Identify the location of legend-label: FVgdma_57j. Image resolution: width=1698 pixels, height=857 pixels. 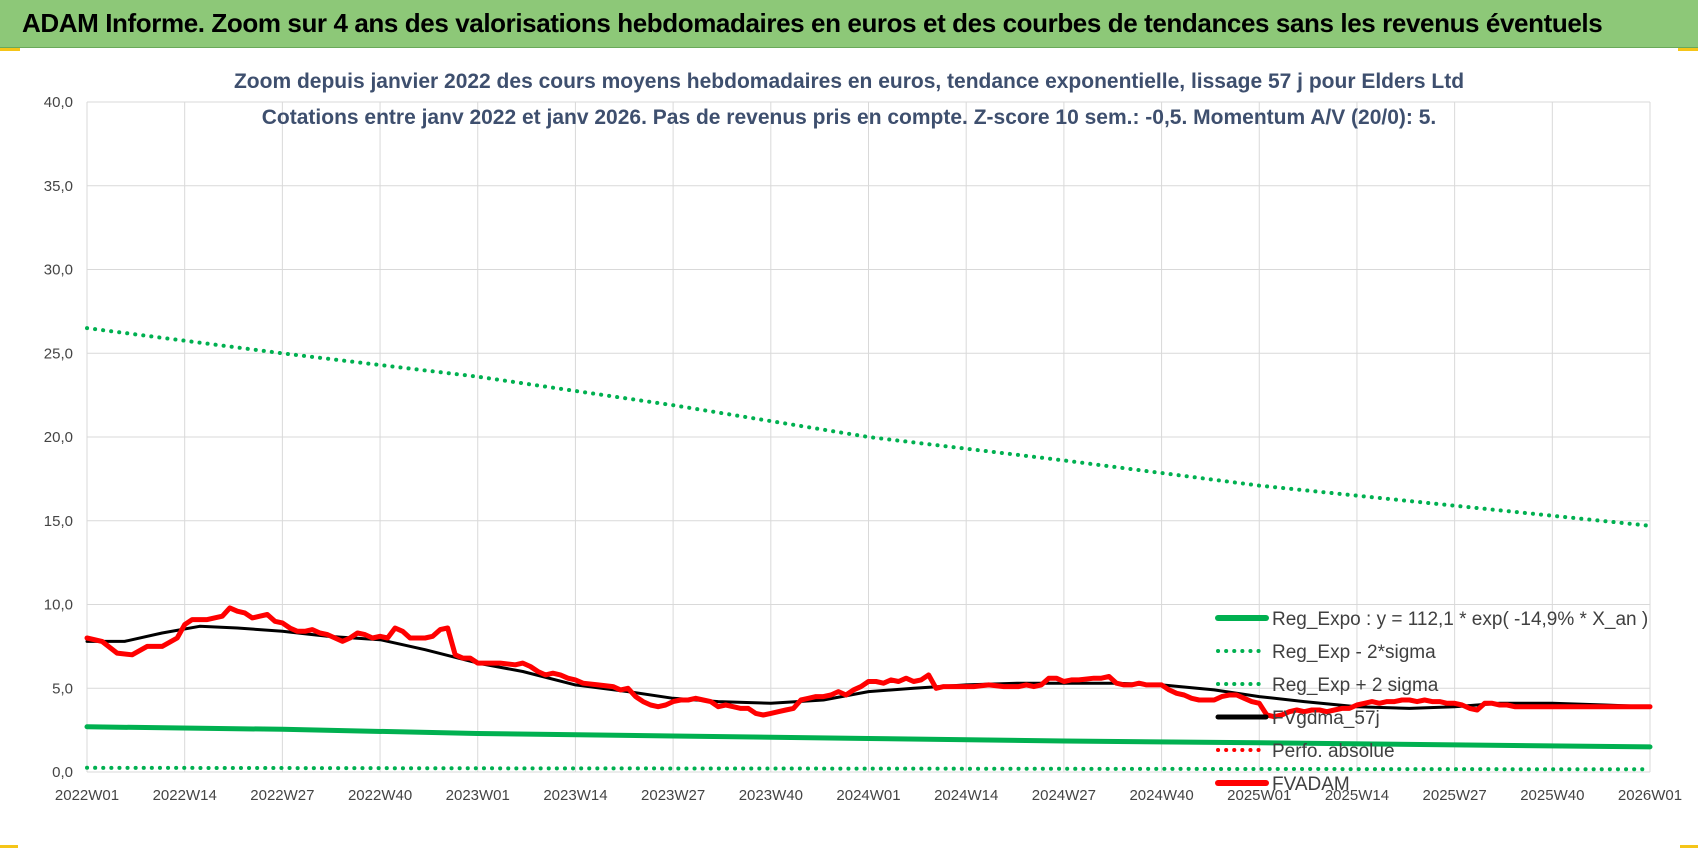
(1326, 718).